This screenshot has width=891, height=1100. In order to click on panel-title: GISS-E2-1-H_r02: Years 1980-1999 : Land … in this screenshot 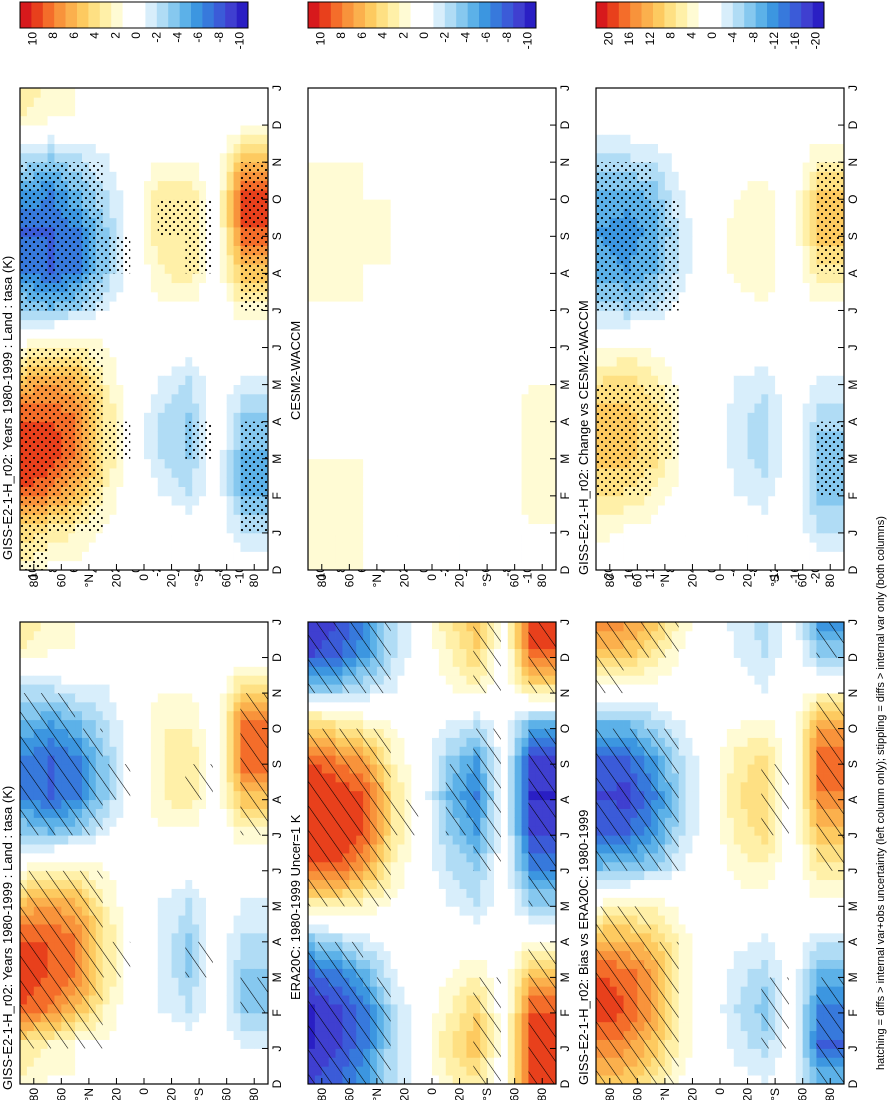, I will do `click(7, 408)`.